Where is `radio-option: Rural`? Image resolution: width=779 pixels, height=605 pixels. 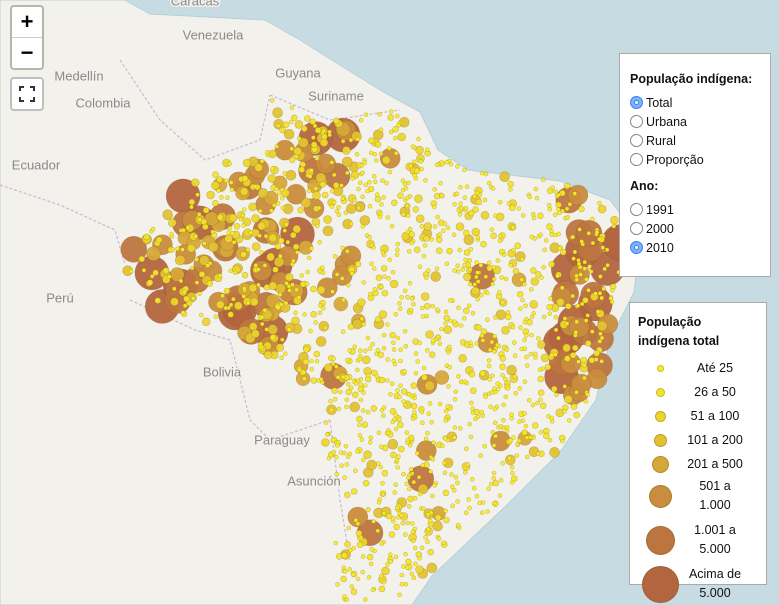 radio-option: Rural is located at coordinates (695, 140).